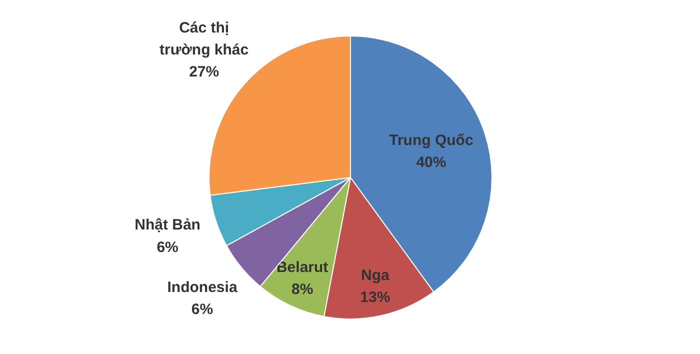 The image size is (700, 354). I want to click on slice-label: Indonesia, so click(202, 287).